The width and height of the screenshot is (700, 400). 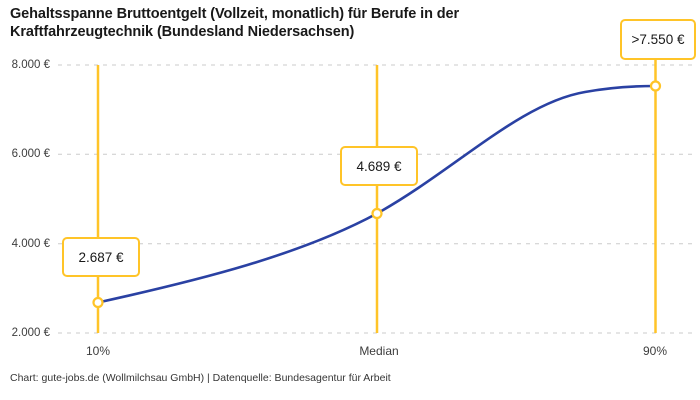 I want to click on y-tick-2000: 2.000 €, so click(x=30, y=333).